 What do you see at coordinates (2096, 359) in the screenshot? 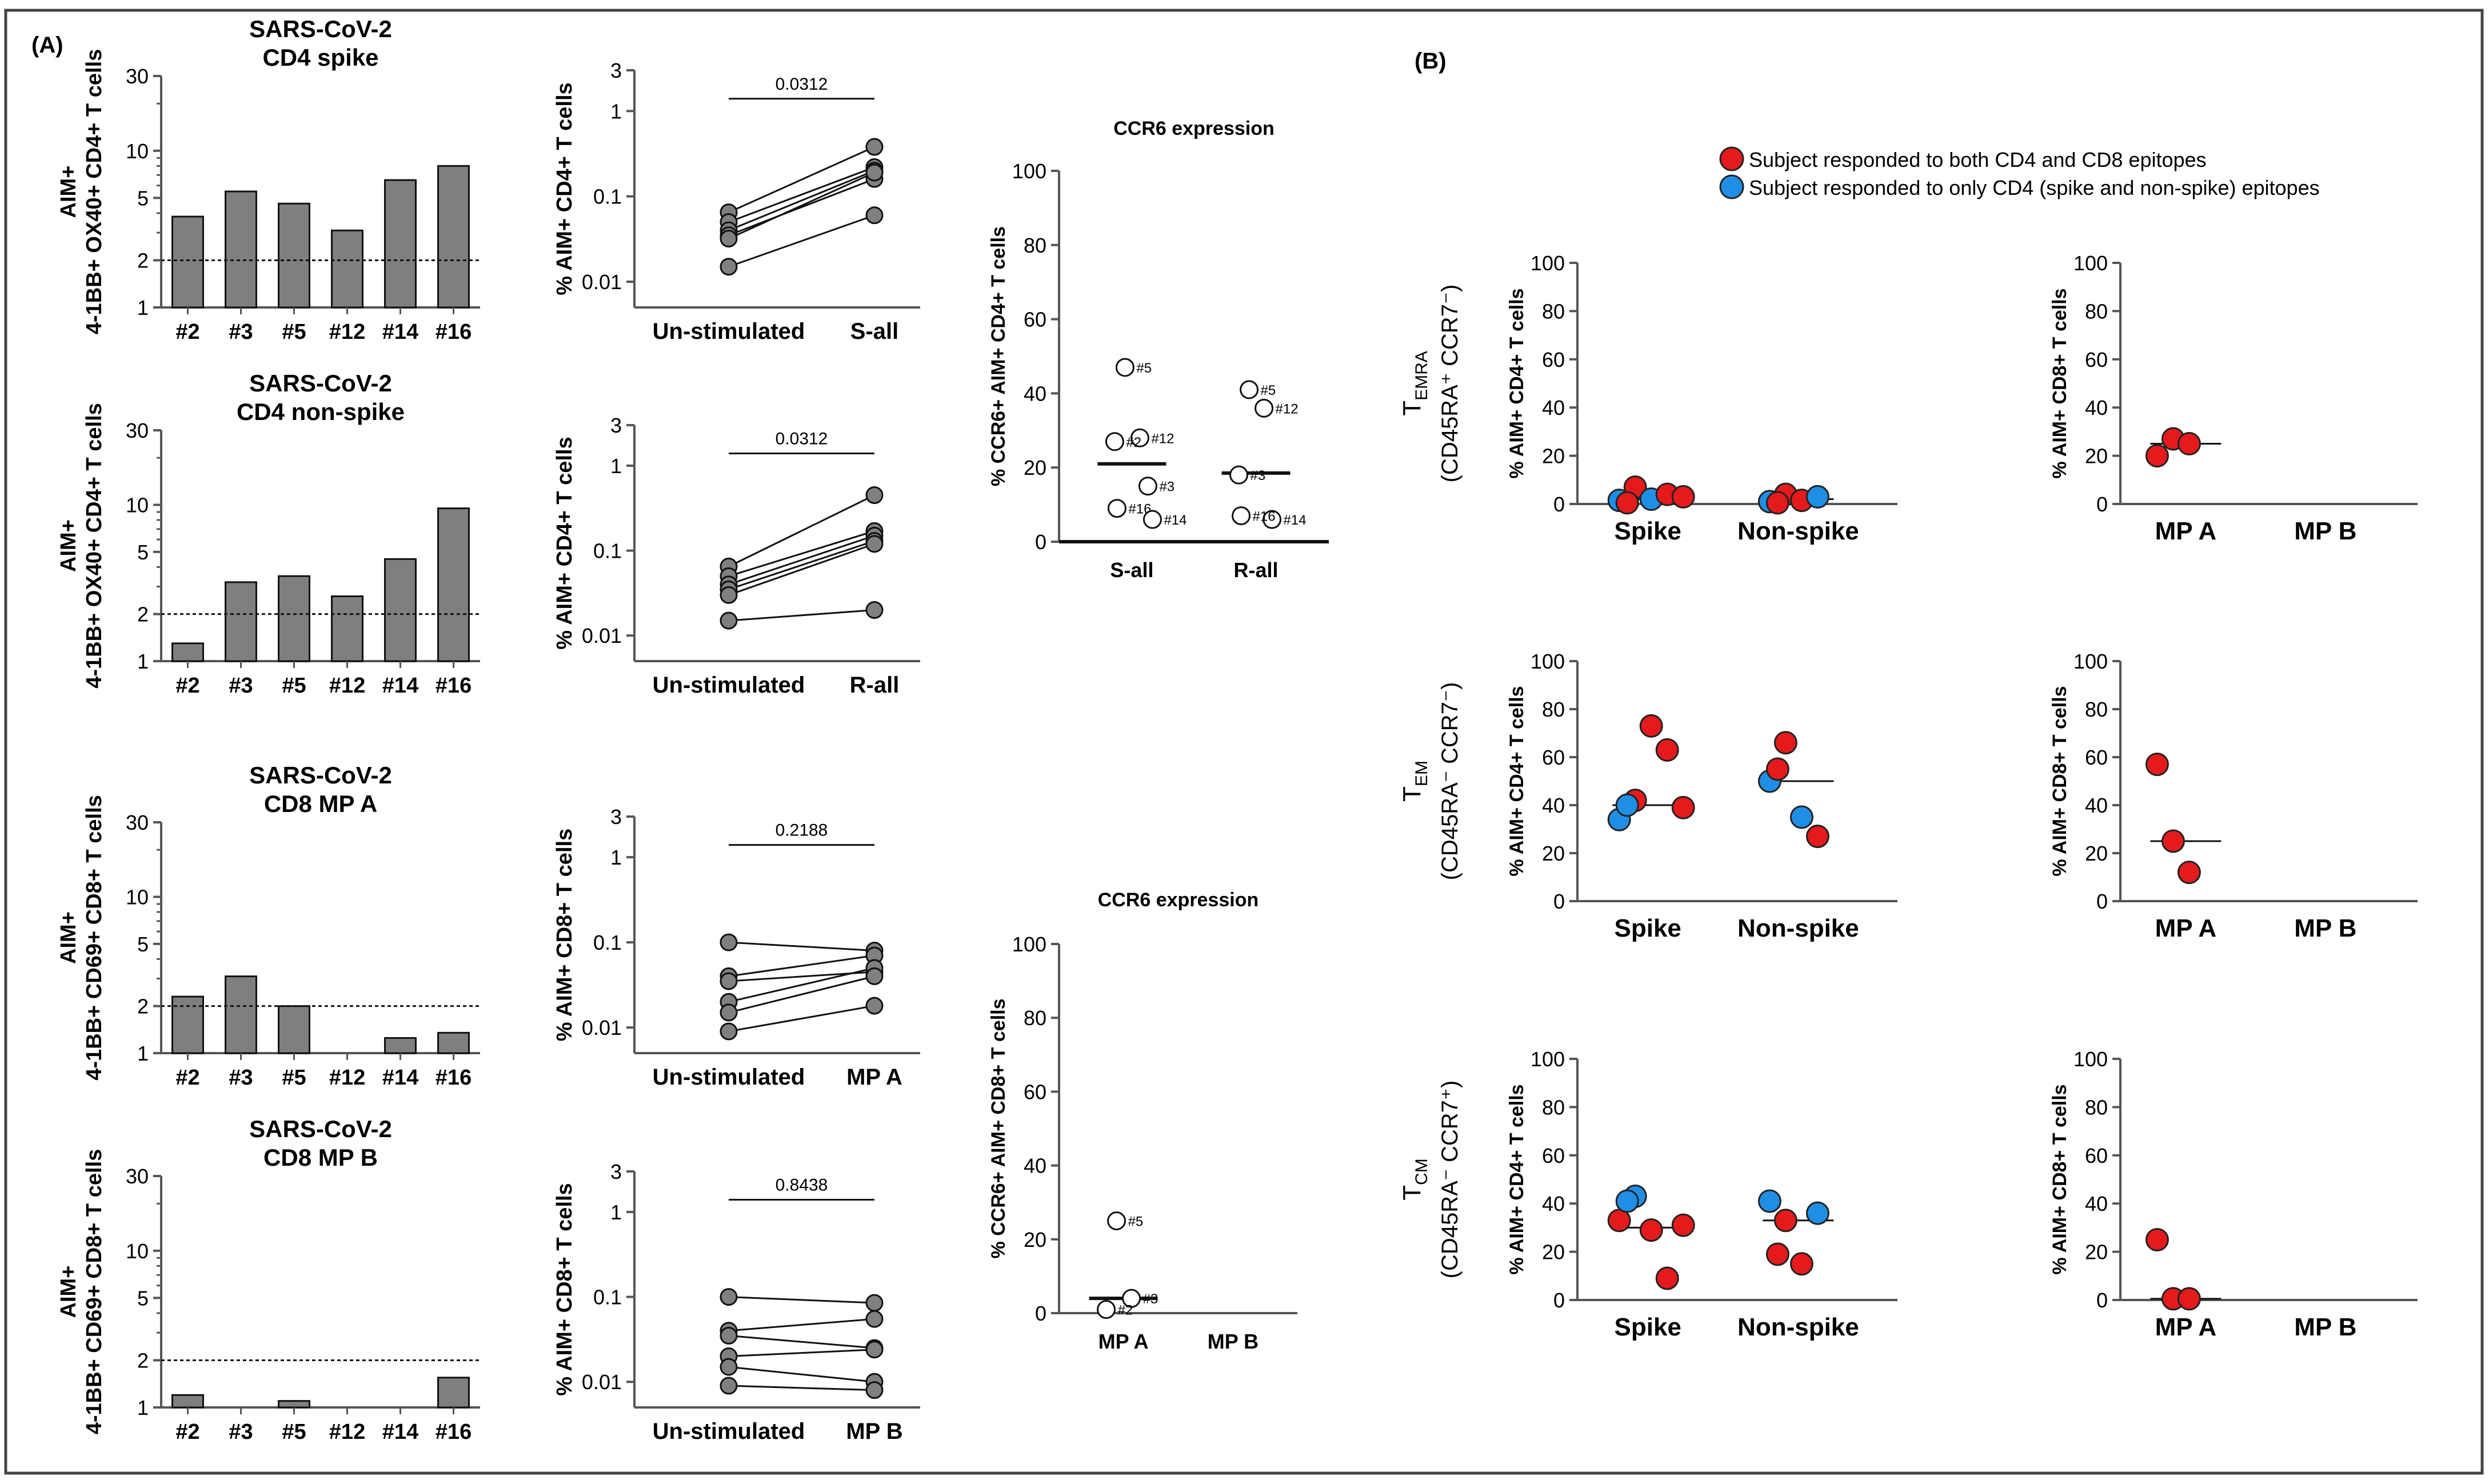
I see `y-tick-label: 60` at bounding box center [2096, 359].